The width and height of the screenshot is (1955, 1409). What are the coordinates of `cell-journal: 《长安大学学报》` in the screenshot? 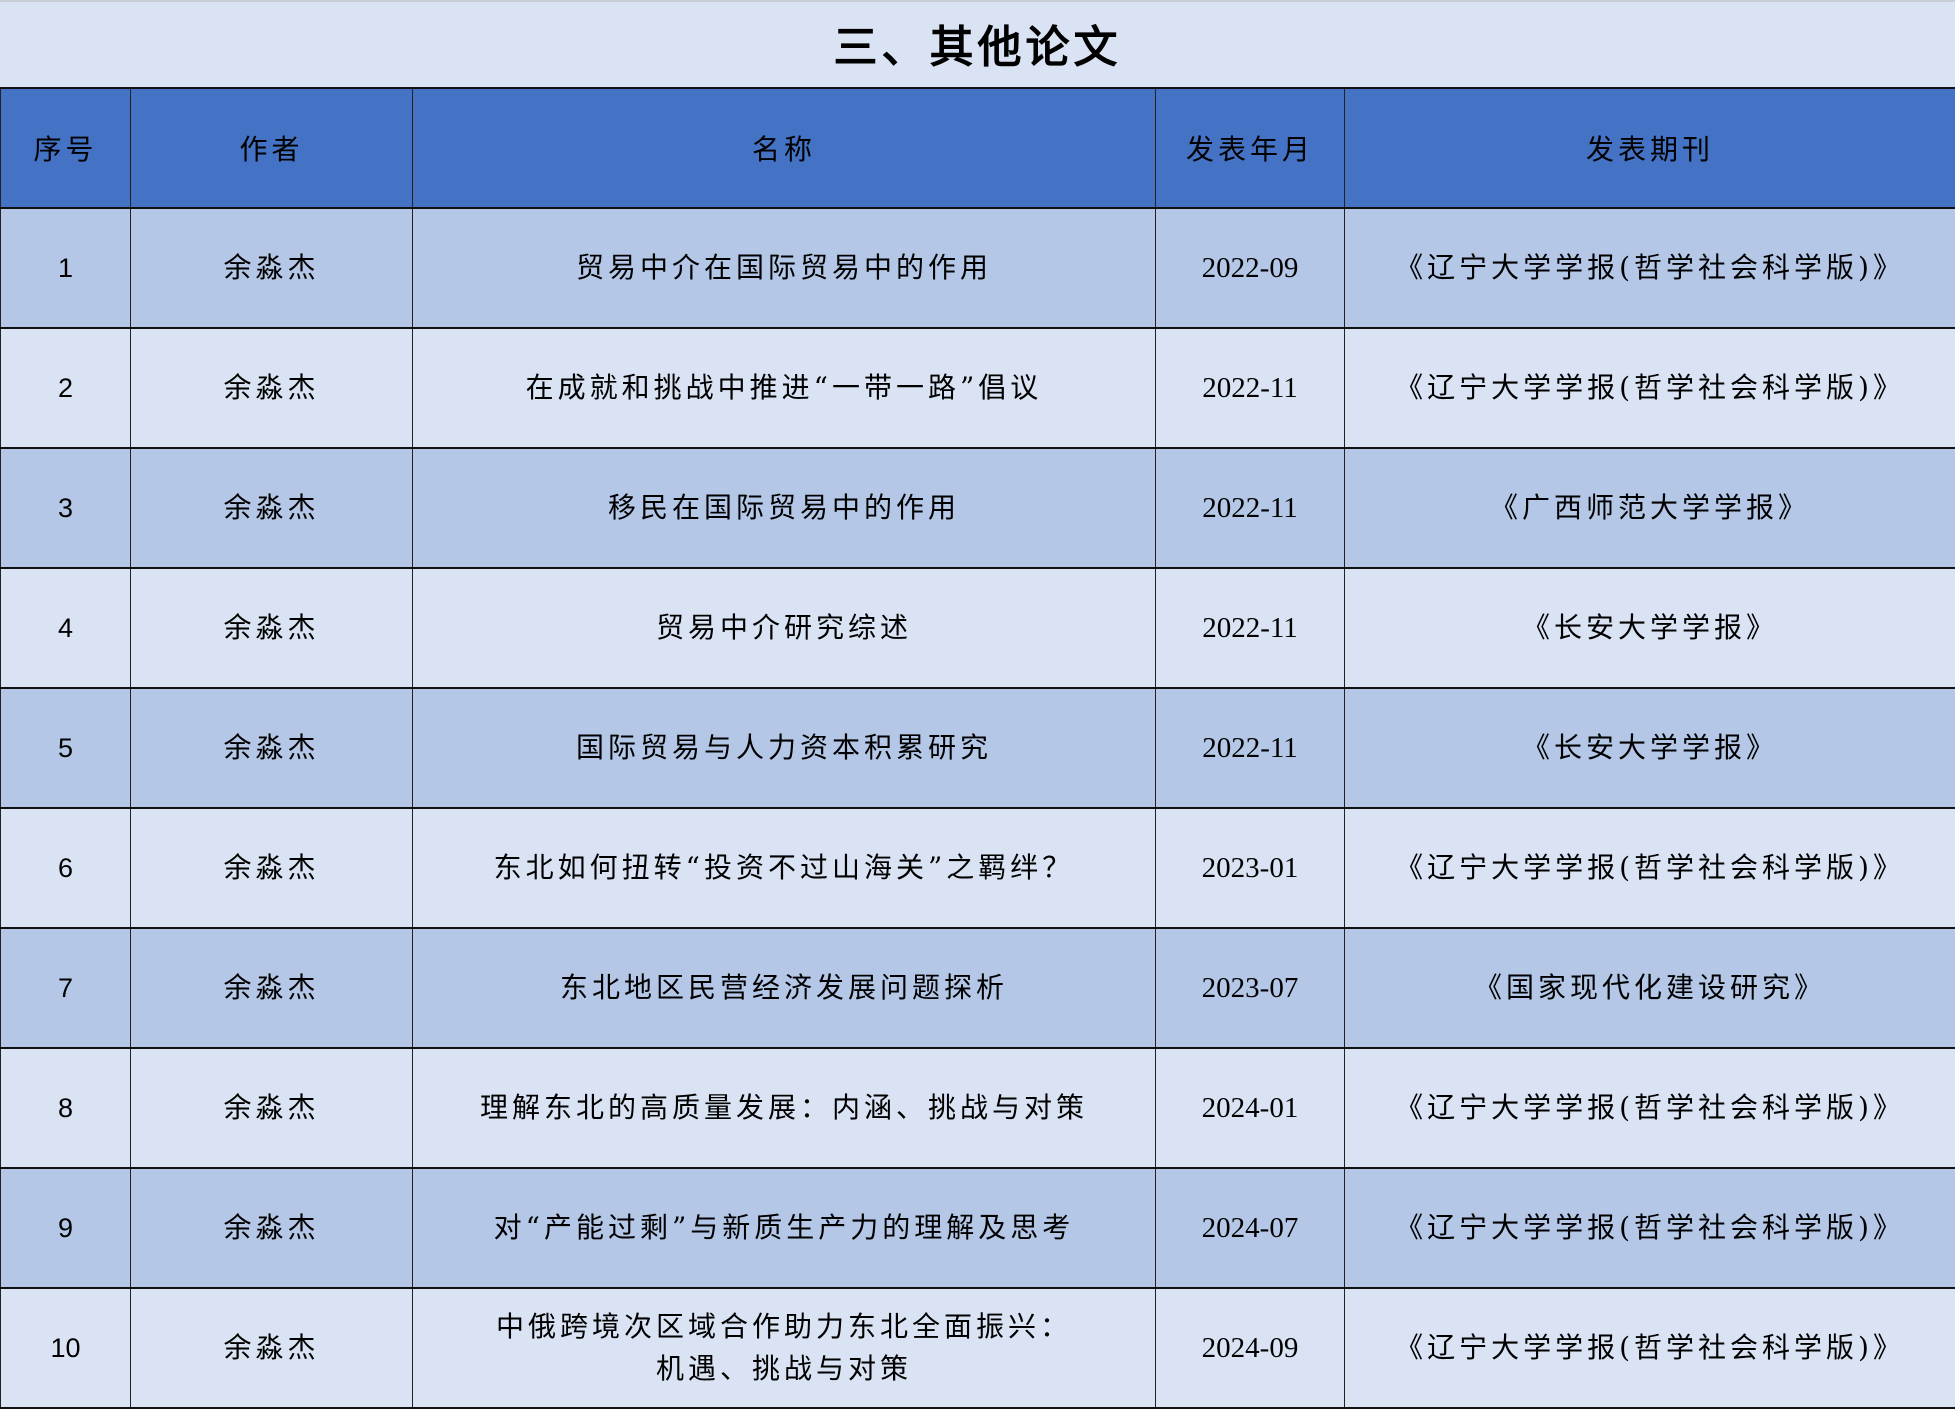 It's located at (1649, 628).